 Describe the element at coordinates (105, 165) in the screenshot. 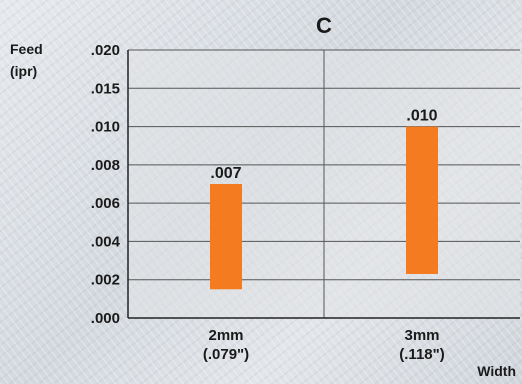

I see `y-tick-label: .008` at that location.